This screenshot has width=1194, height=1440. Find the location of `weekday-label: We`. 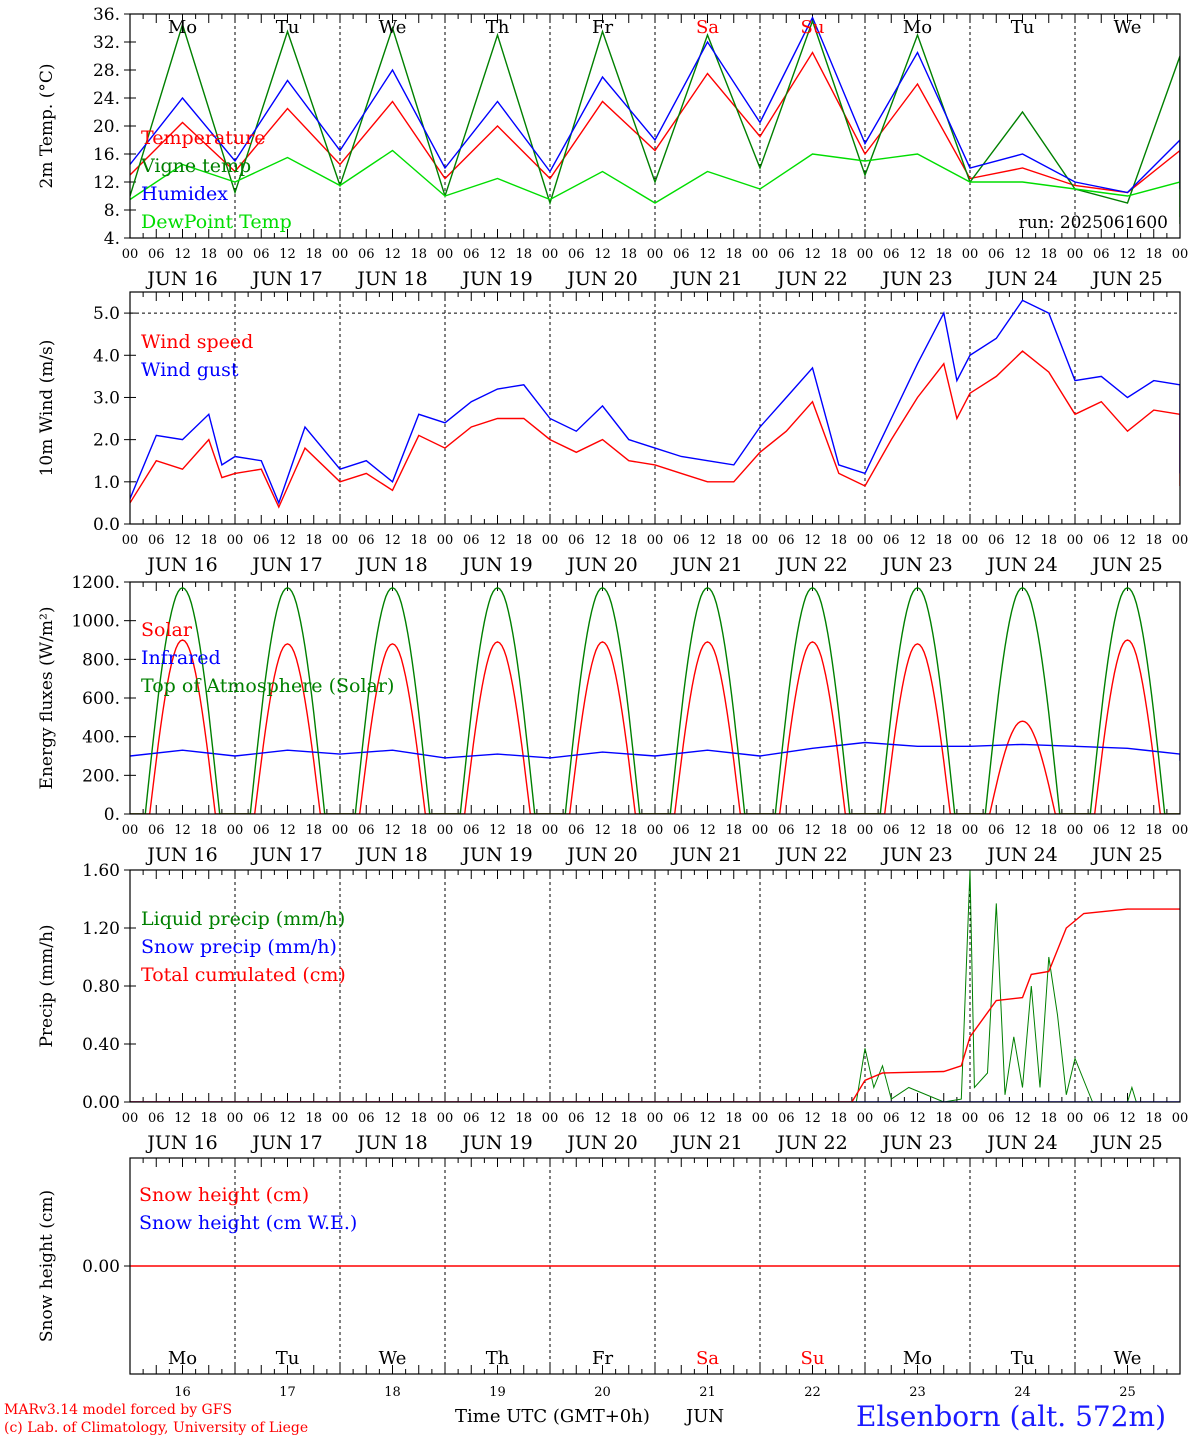

weekday-label: We is located at coordinates (1128, 27).